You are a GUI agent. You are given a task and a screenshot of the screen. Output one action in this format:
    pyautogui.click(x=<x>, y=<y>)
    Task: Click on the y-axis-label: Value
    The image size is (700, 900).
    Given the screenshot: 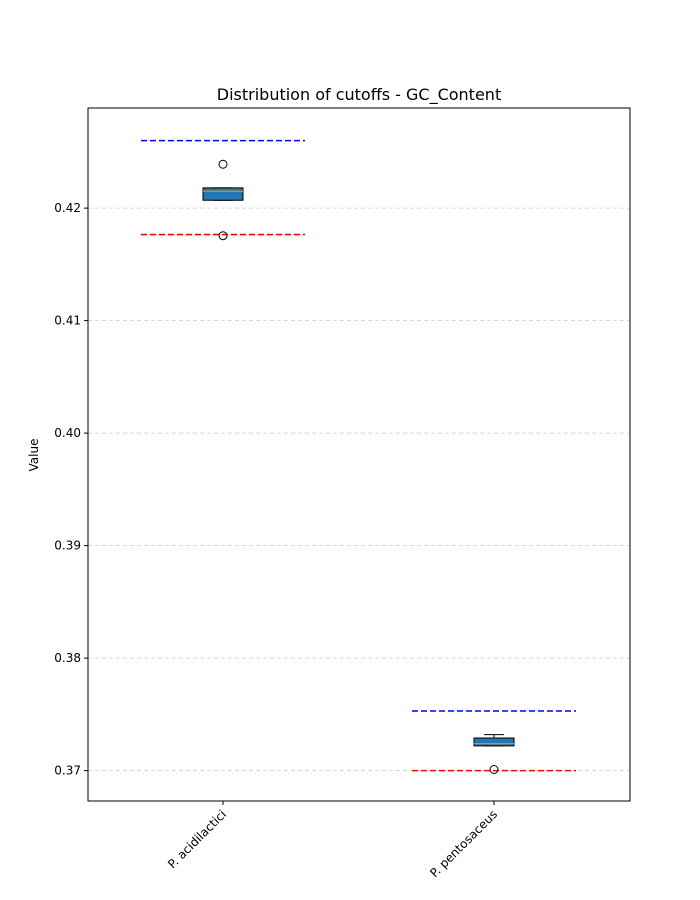 What is the action you would take?
    pyautogui.click(x=34, y=455)
    